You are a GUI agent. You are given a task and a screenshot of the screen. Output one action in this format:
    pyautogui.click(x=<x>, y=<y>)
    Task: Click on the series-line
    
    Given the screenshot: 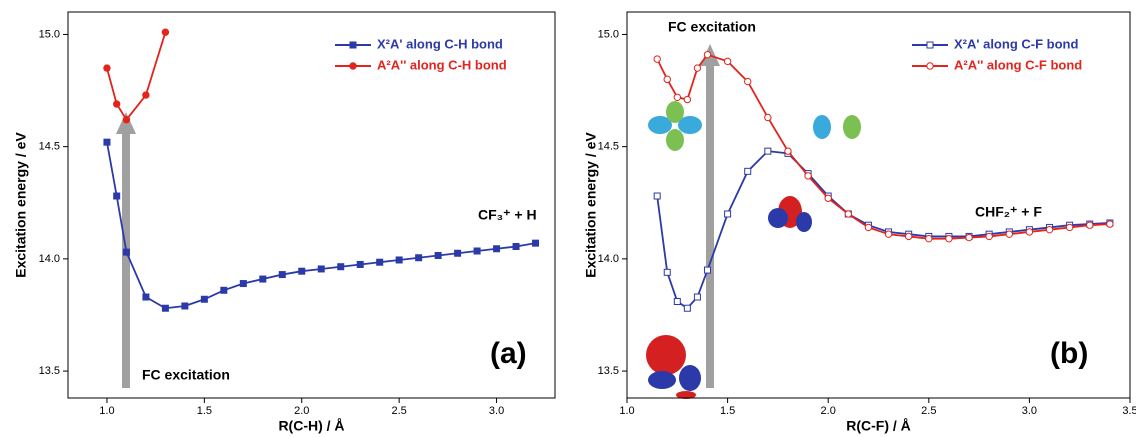 What is the action you would take?
    pyautogui.click(x=321, y=226)
    